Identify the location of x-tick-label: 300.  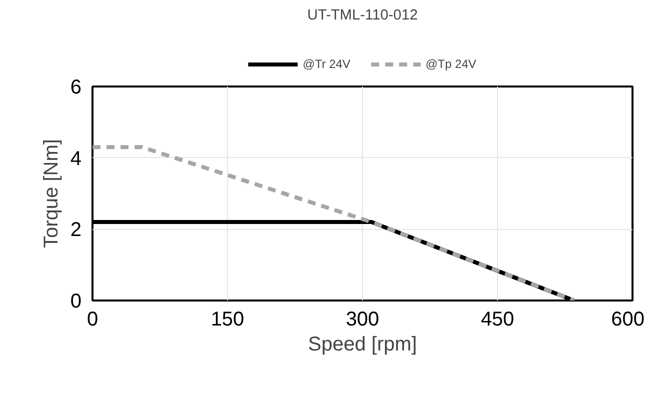
(363, 319).